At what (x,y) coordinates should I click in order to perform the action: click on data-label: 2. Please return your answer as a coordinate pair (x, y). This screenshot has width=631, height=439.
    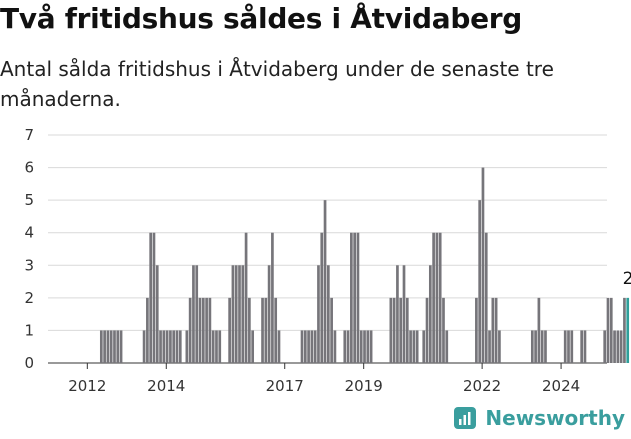
    Looking at the image, I should click on (627, 279).